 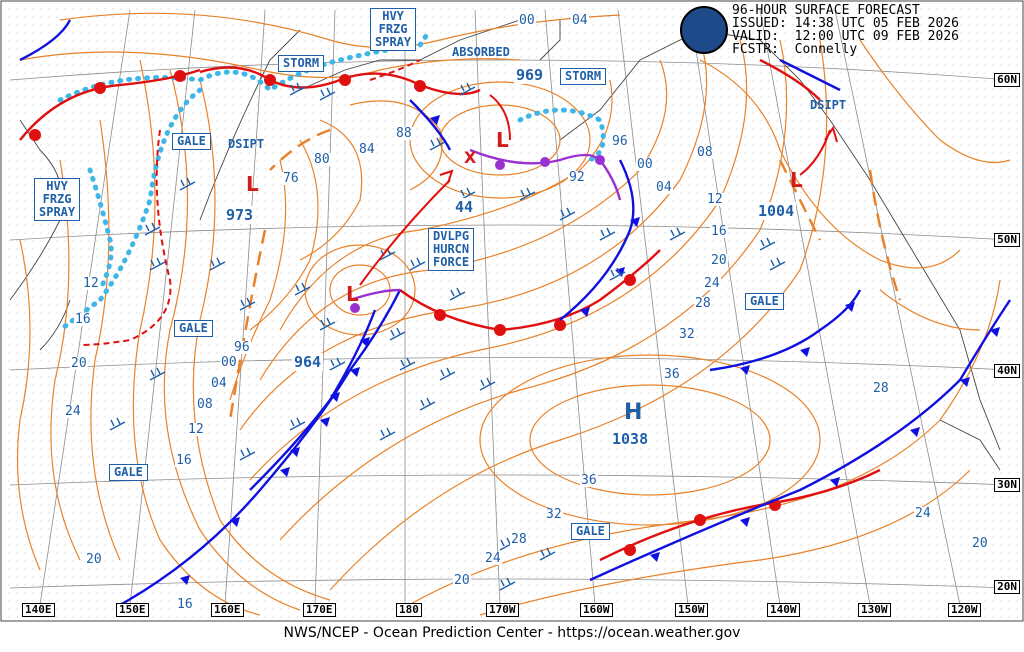 What do you see at coordinates (502, 610) in the screenshot?
I see `longitude-label: 170W` at bounding box center [502, 610].